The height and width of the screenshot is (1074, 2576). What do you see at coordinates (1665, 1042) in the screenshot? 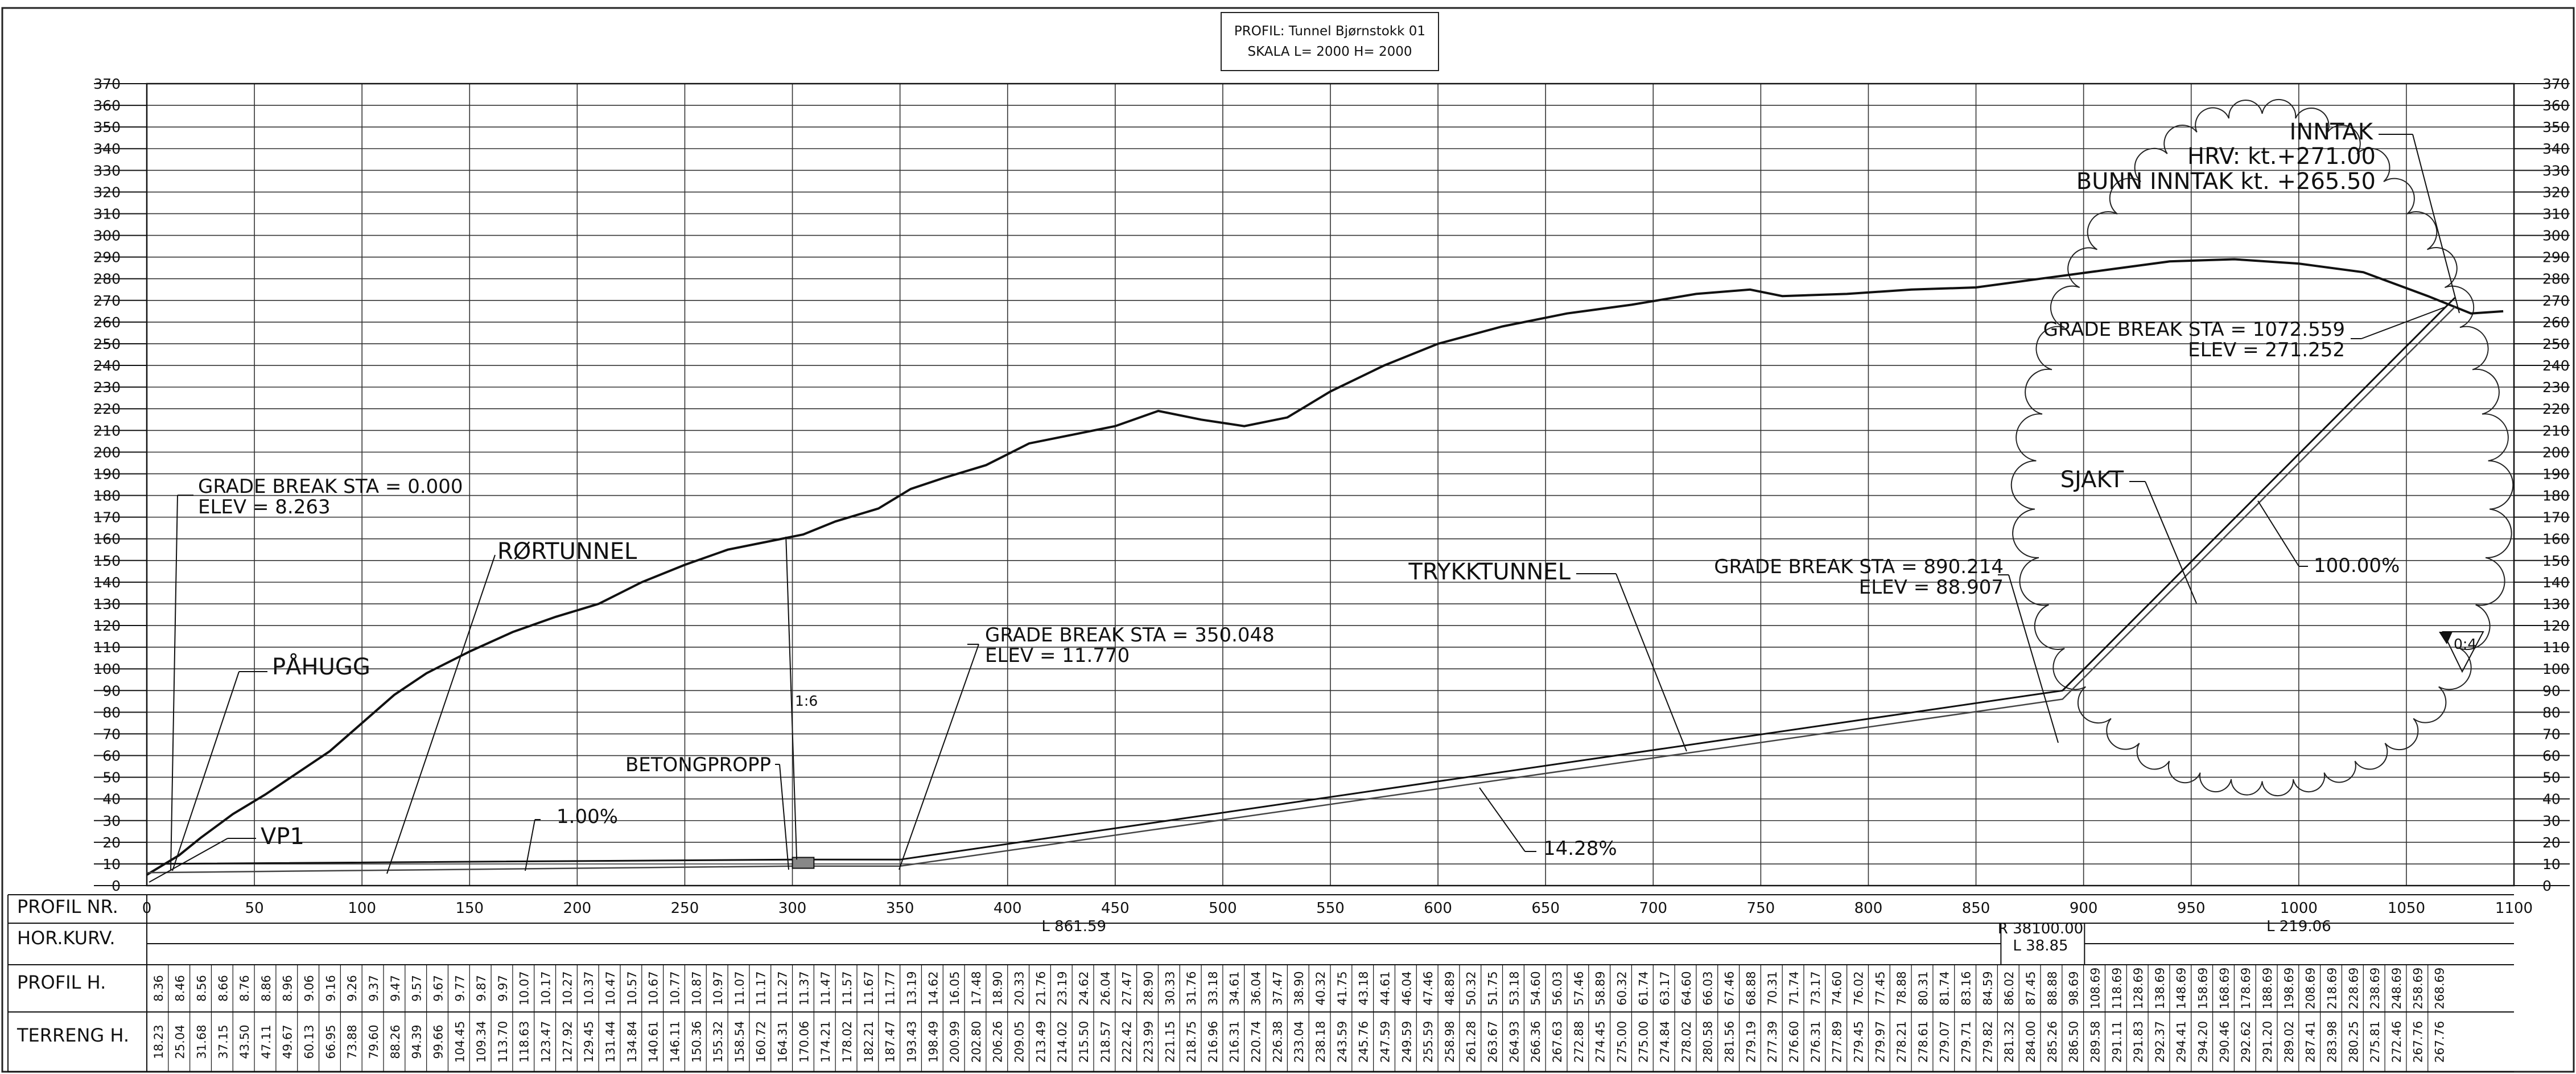
I see `terreng-h-value: 274.84` at bounding box center [1665, 1042].